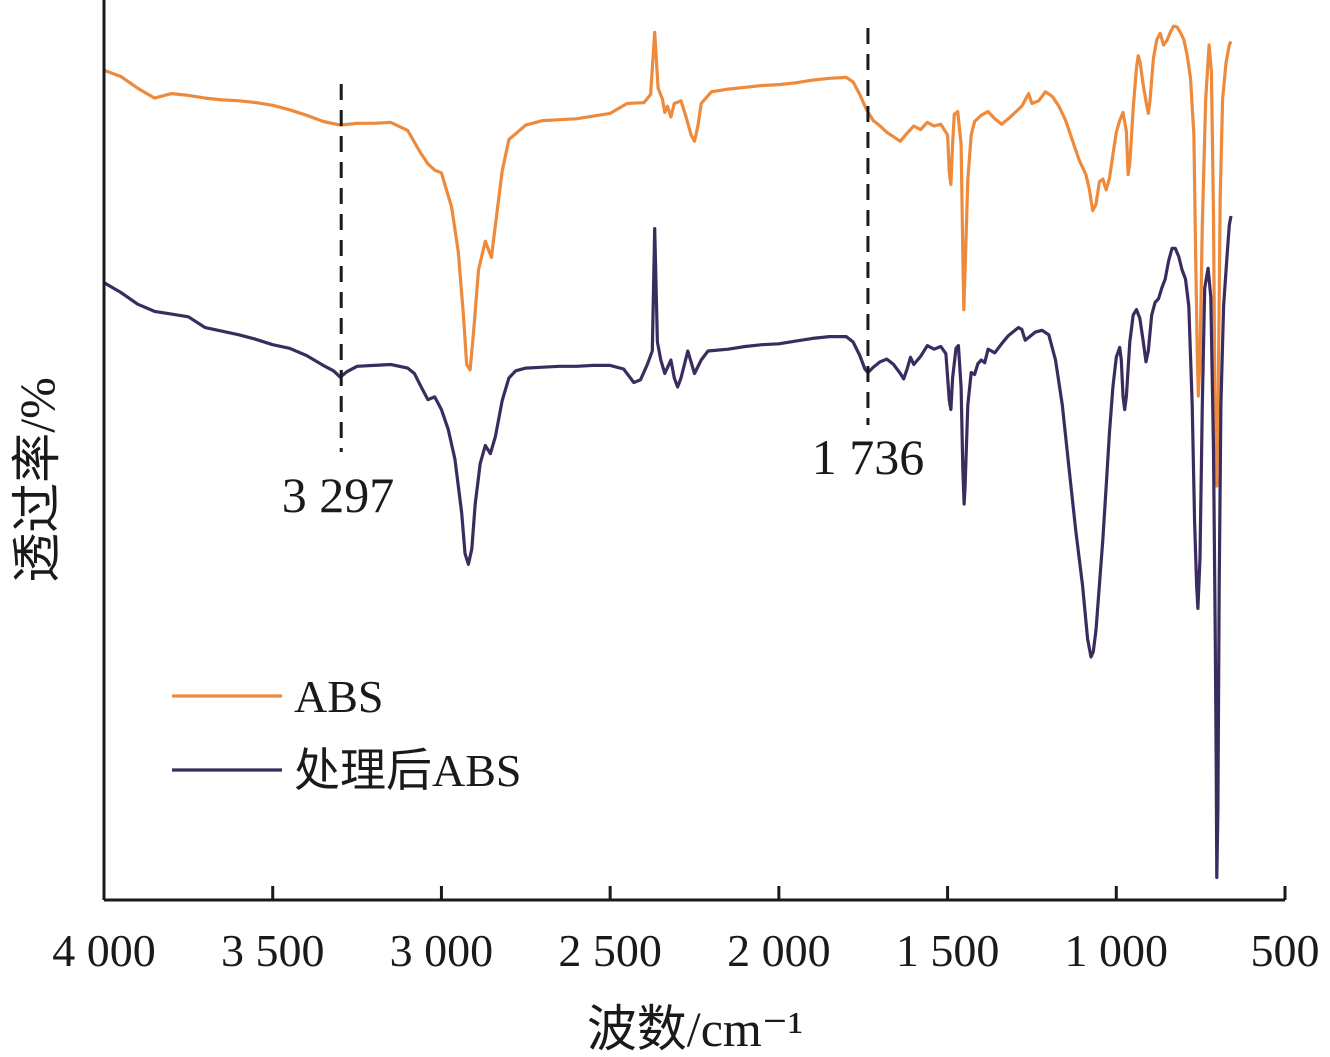  I want to click on legend-label: ABS, so click(338, 696).